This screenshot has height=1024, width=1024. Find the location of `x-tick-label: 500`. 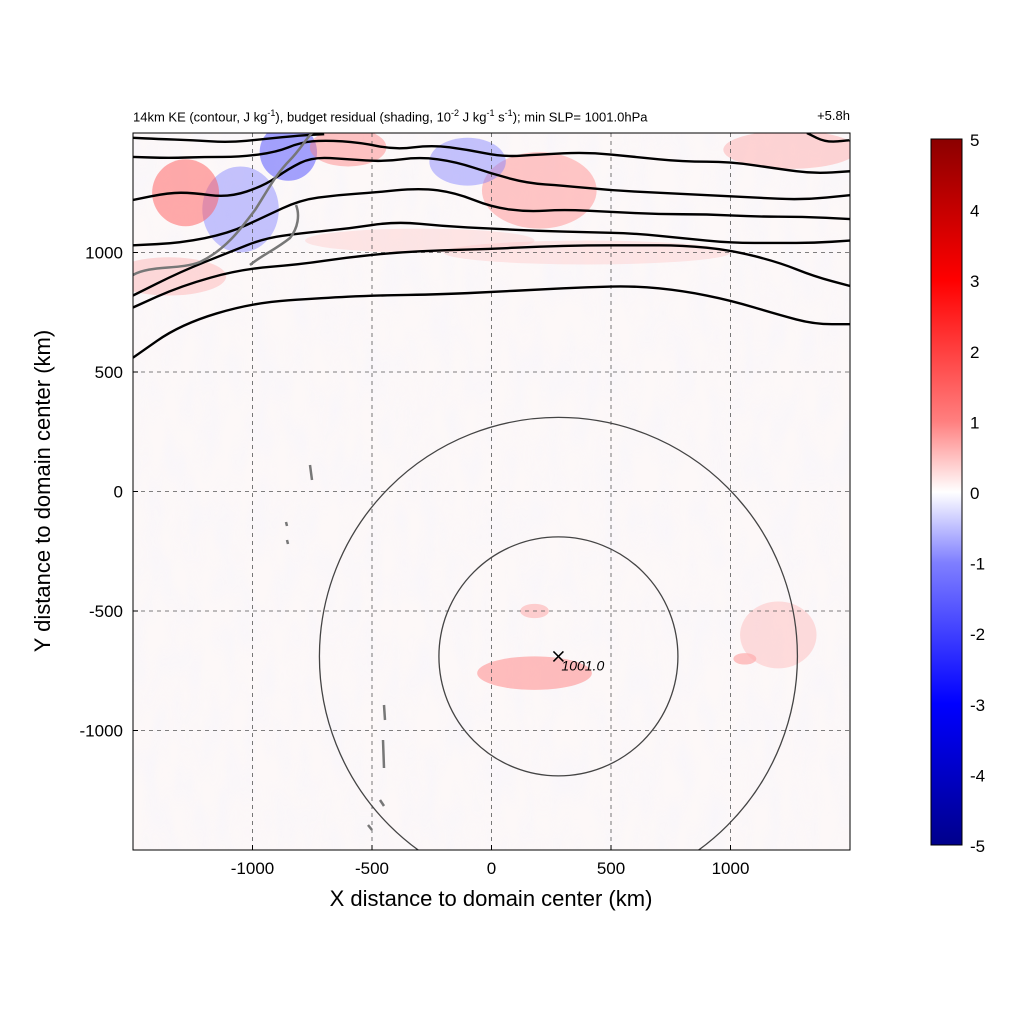

x-tick-label: 500 is located at coordinates (611, 868).